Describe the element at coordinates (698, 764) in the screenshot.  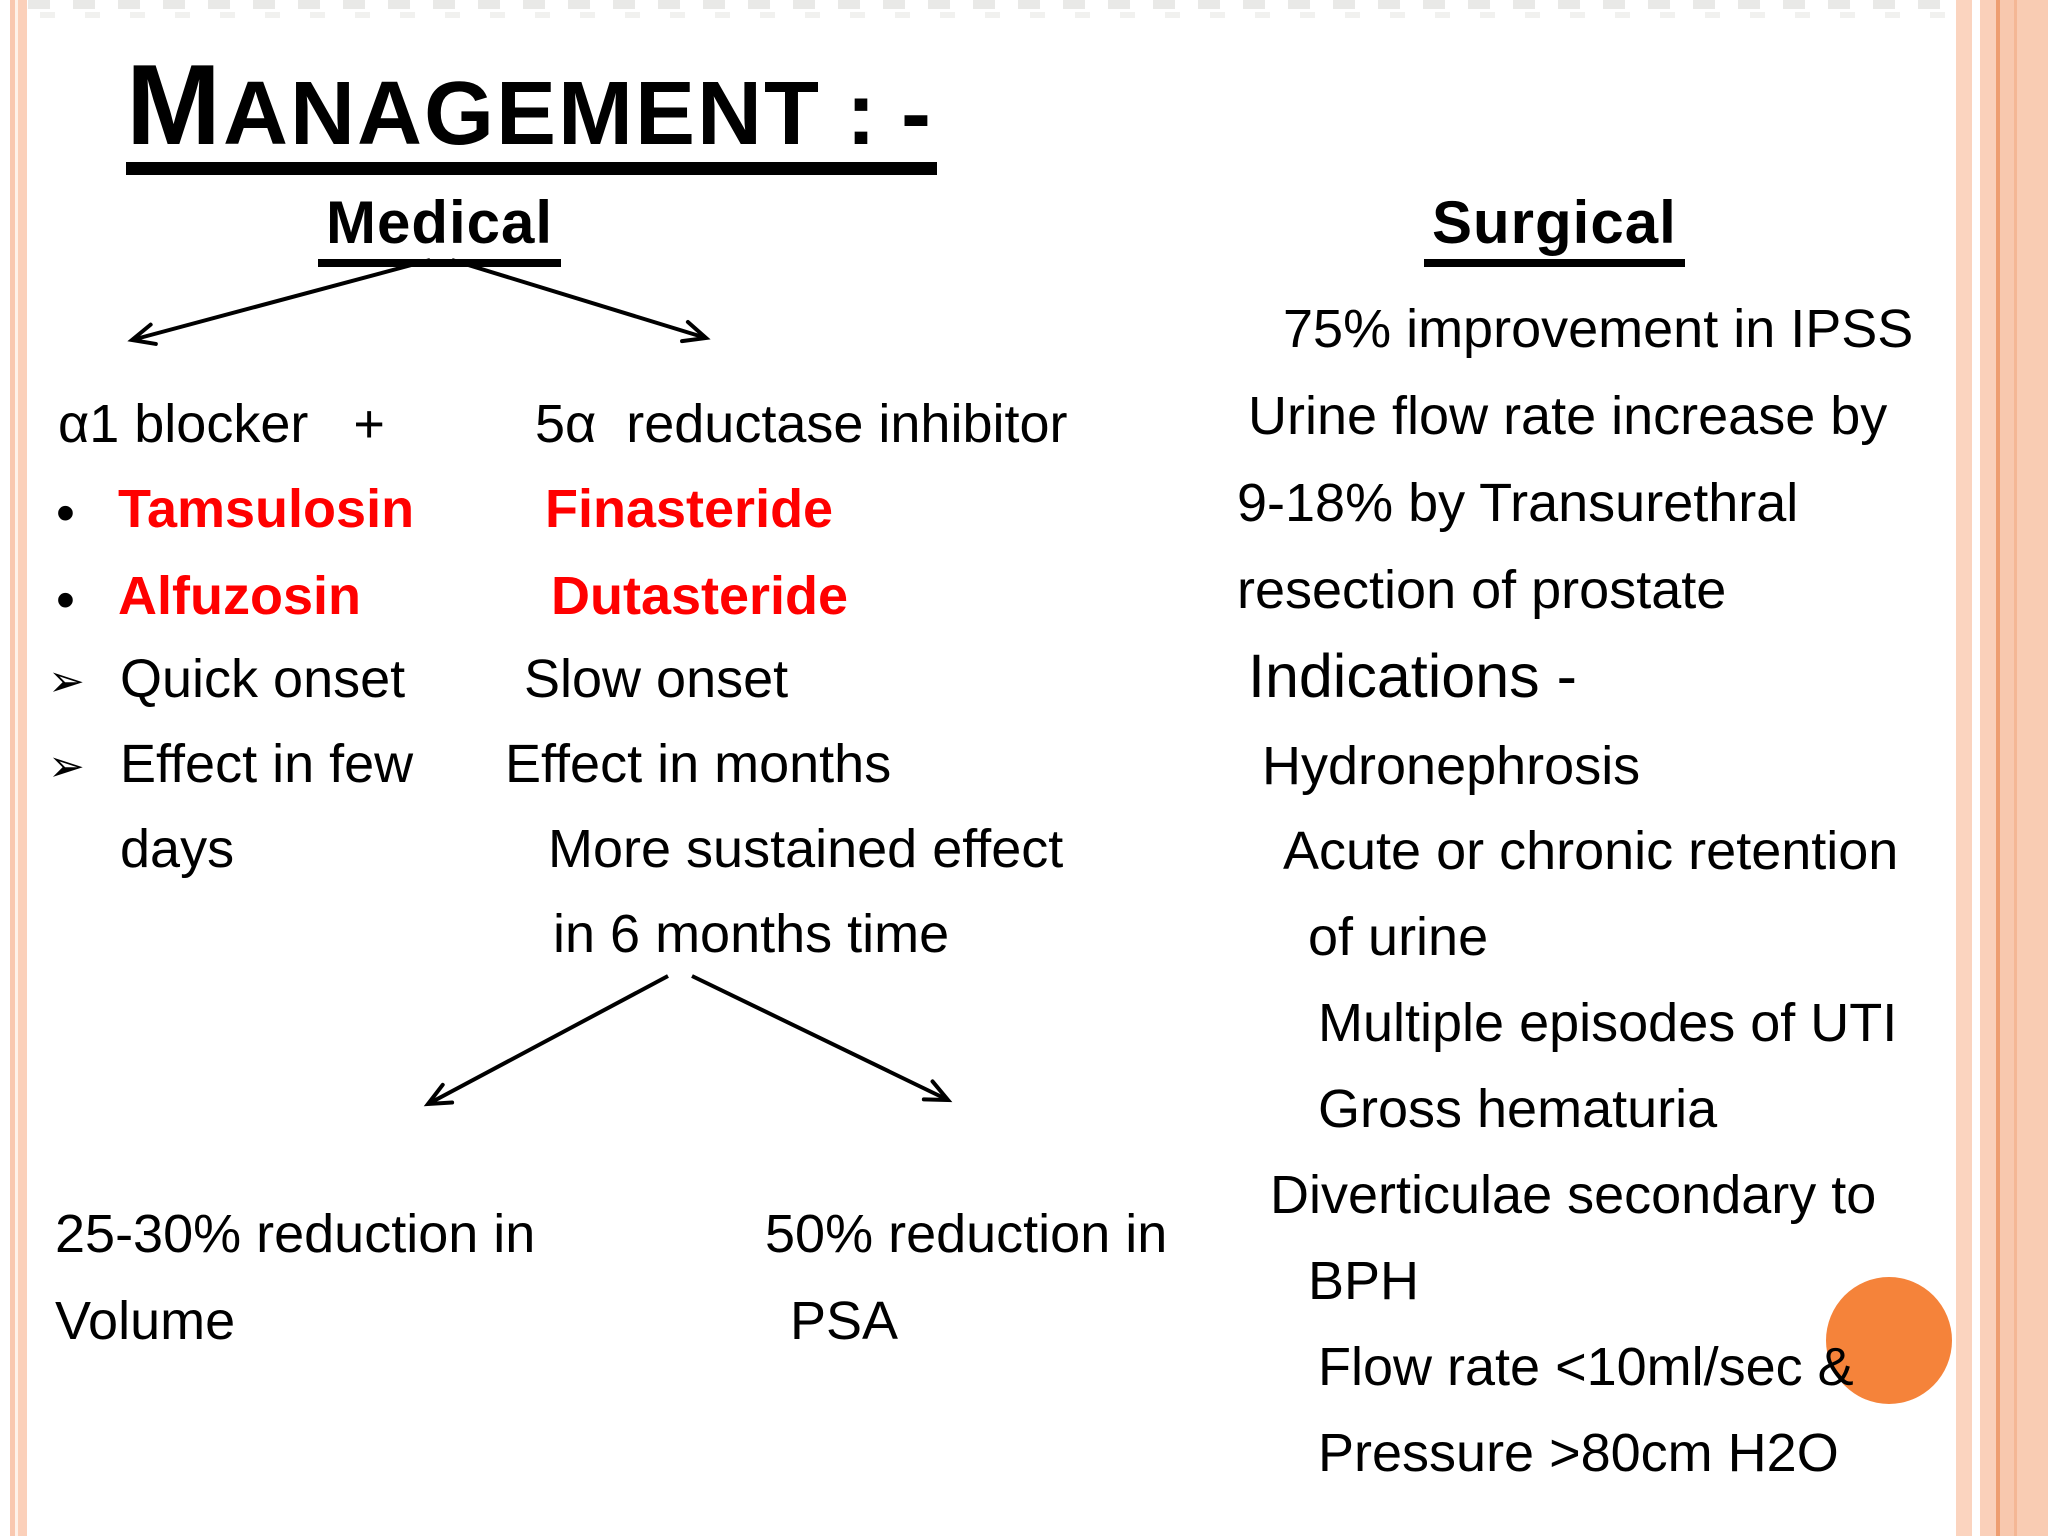
I see `feature-effect-months: Effect in months` at that location.